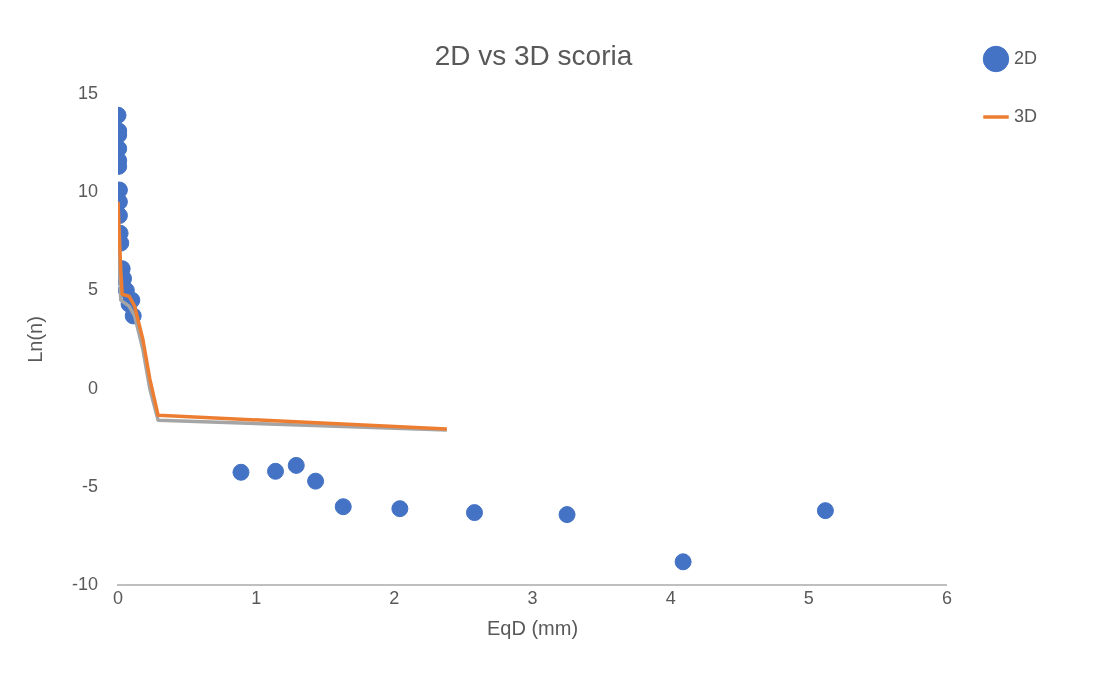 The width and height of the screenshot is (1107, 675). I want to click on legend-label: 3D, so click(1025, 115).